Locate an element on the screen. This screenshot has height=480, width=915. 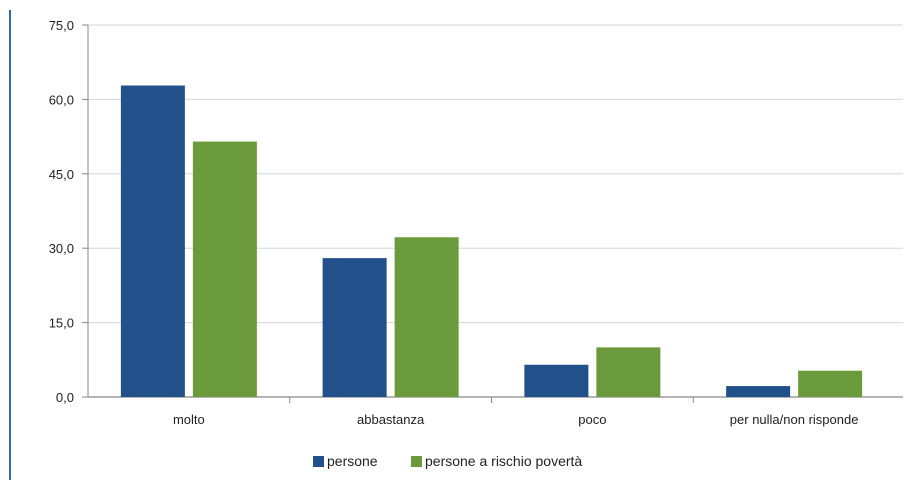
x-tick-label: per nulla/non risponde is located at coordinates (794, 419).